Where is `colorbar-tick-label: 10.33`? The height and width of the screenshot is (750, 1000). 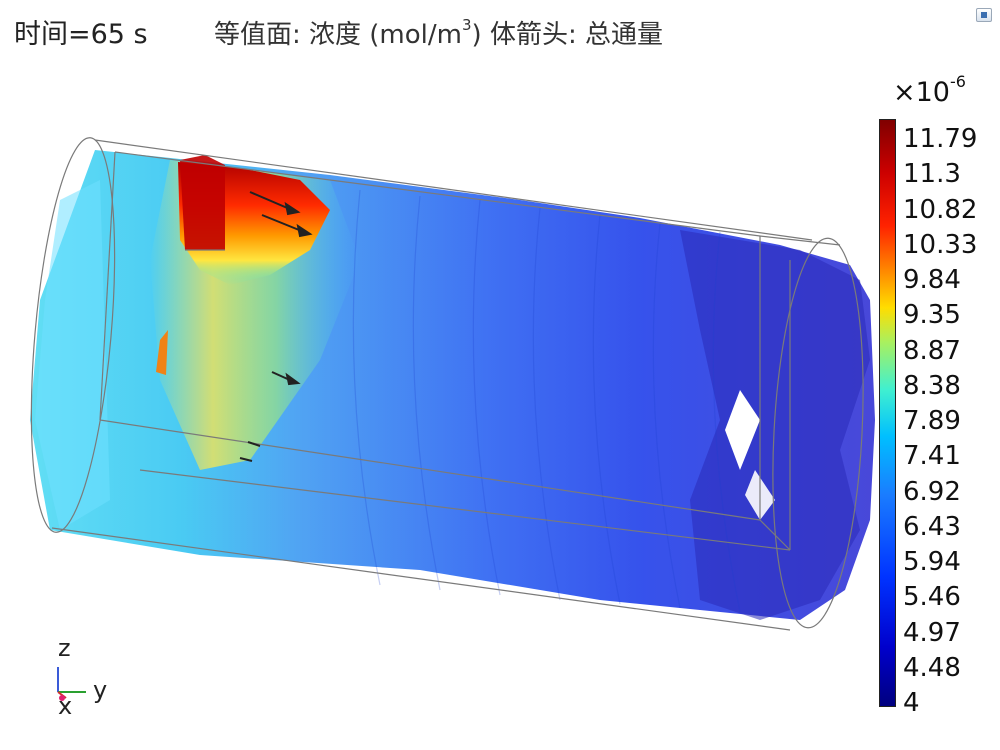 colorbar-tick-label: 10.33 is located at coordinates (940, 244).